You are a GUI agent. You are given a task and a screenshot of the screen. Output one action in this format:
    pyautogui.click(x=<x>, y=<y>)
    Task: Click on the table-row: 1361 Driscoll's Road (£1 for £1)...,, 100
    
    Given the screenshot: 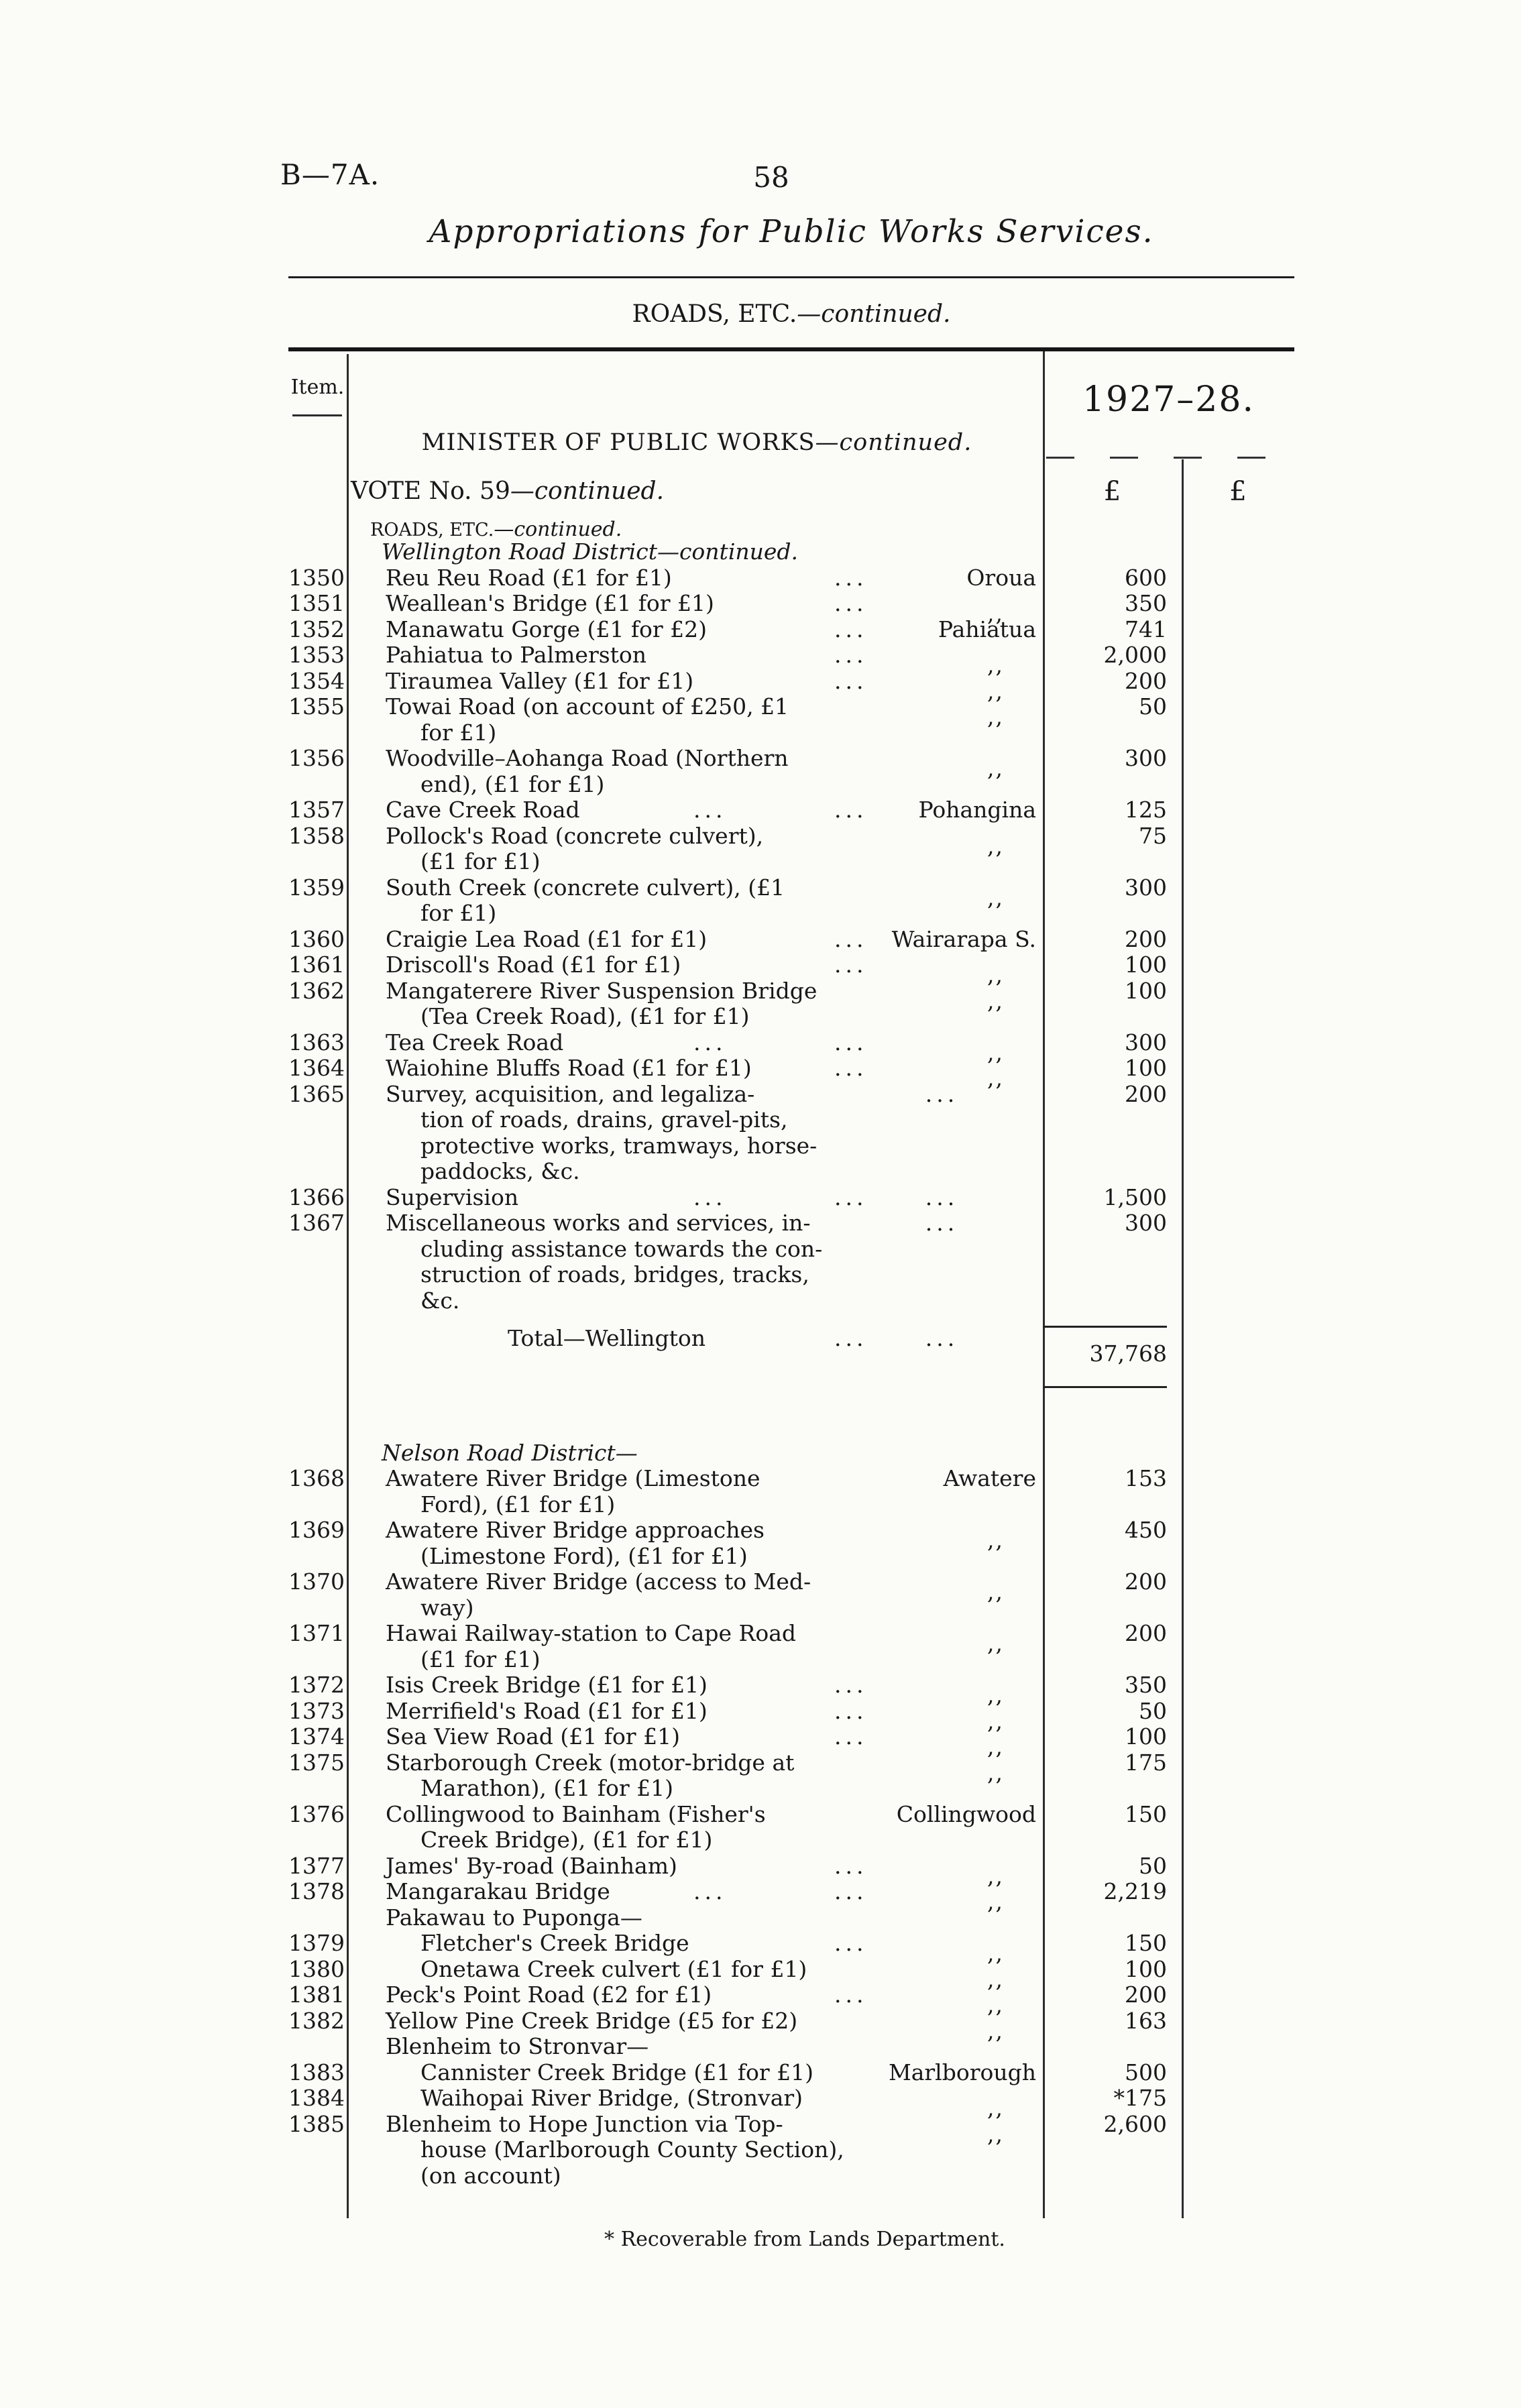 What is the action you would take?
    pyautogui.click(x=791, y=969)
    